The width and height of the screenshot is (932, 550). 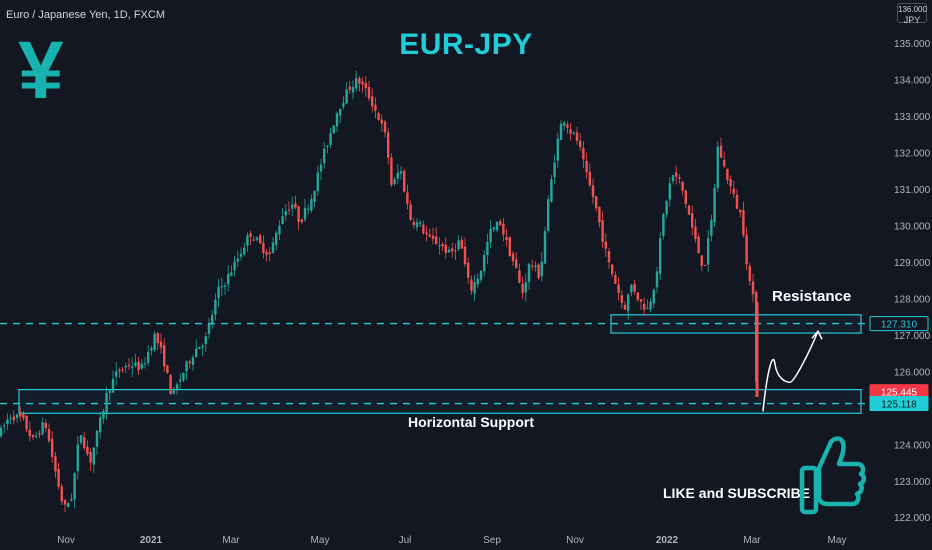 I want to click on y-tick-label: 135.000, so click(x=912, y=44).